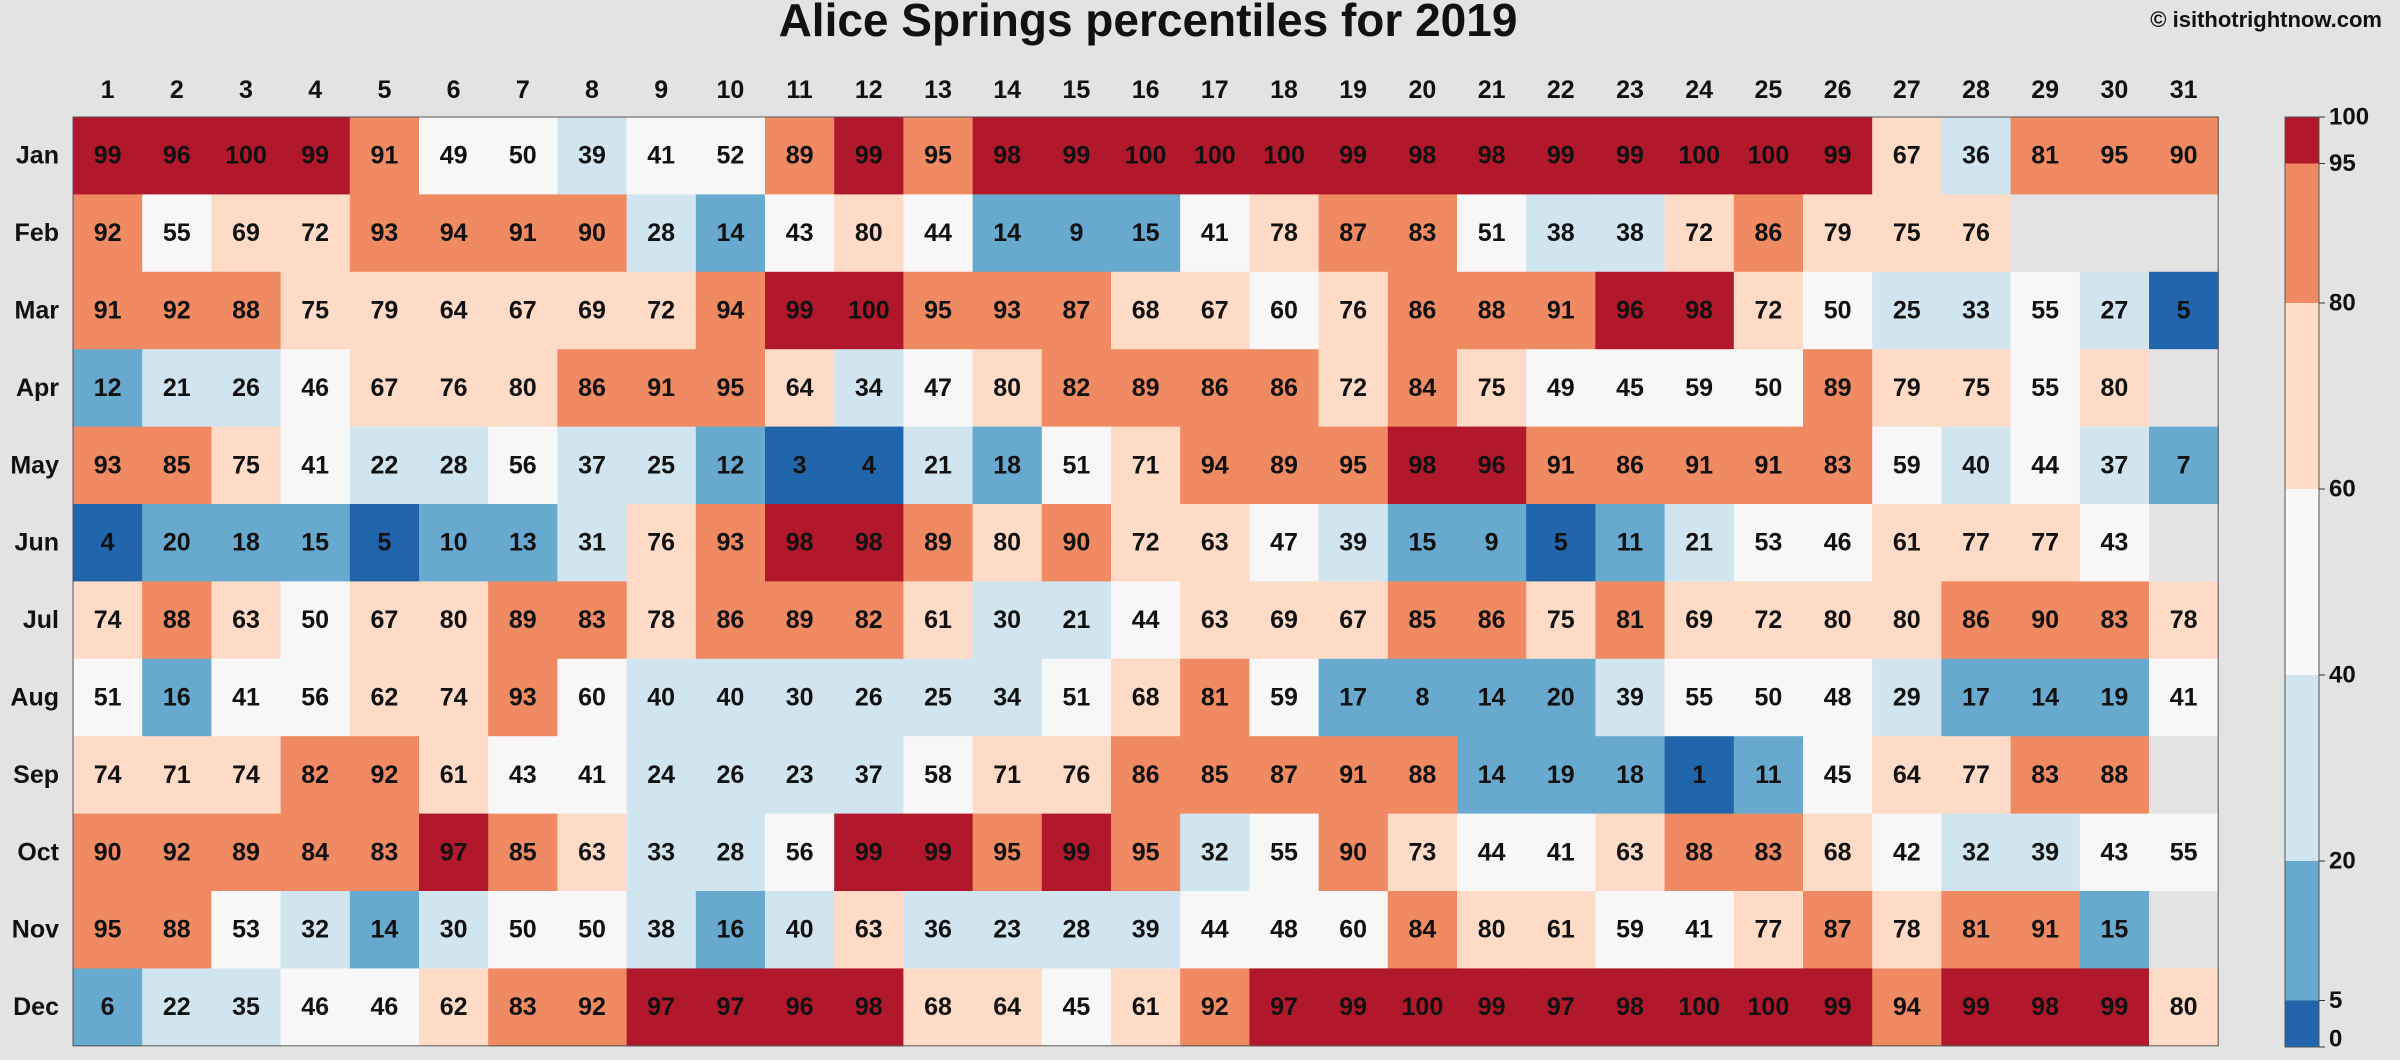 This screenshot has width=2400, height=1060. What do you see at coordinates (108, 465) in the screenshot?
I see `cell-value-label: 93` at bounding box center [108, 465].